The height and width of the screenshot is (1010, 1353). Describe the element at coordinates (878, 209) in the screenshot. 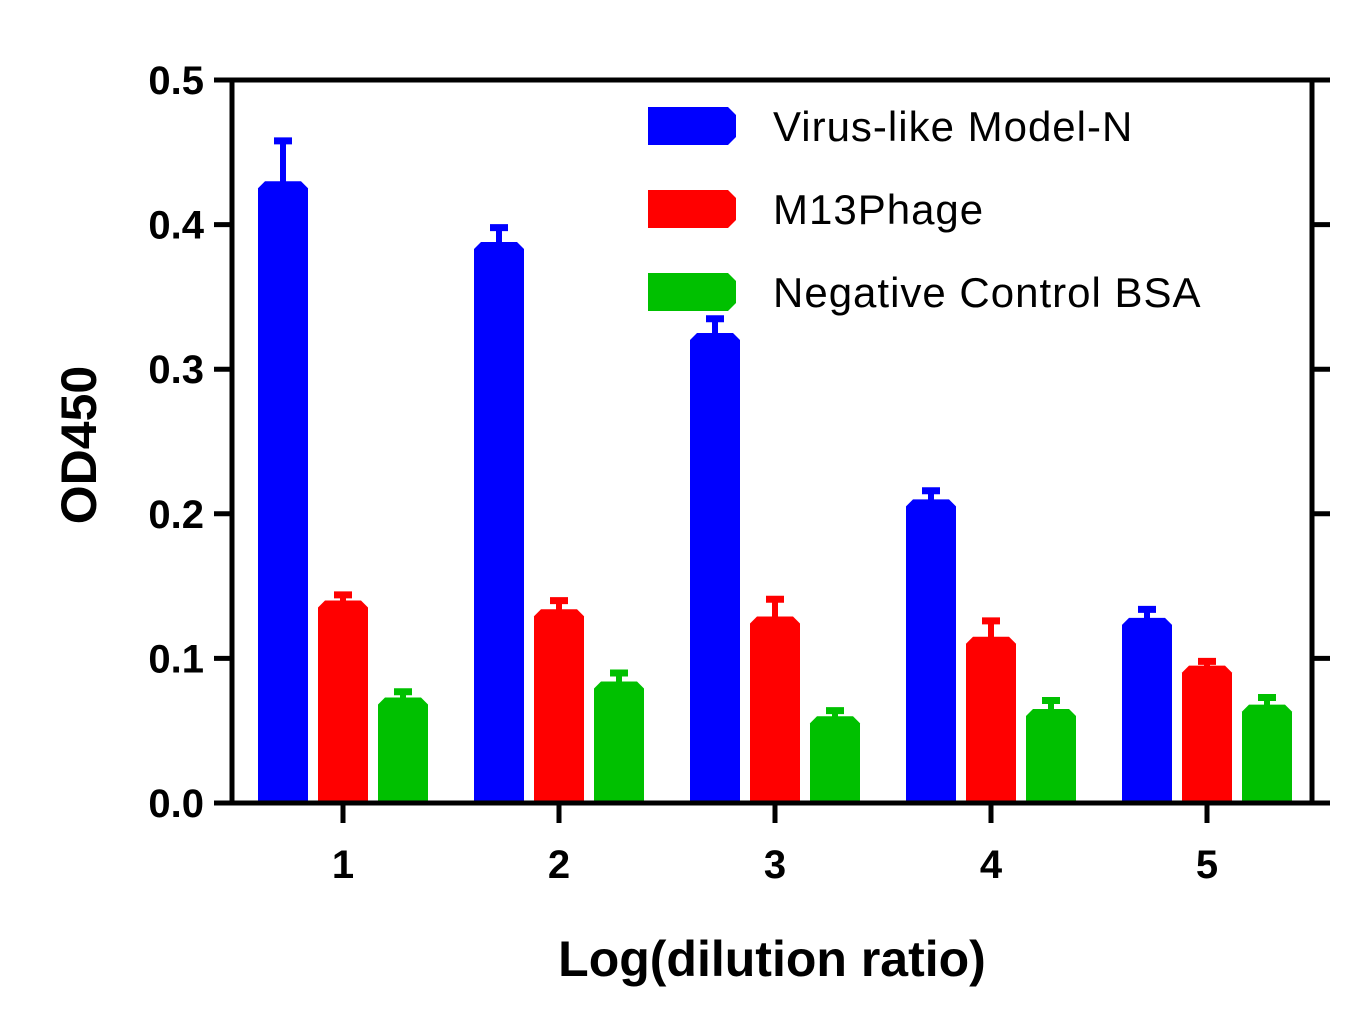

I see `legend-label-1: M13Phage` at that location.